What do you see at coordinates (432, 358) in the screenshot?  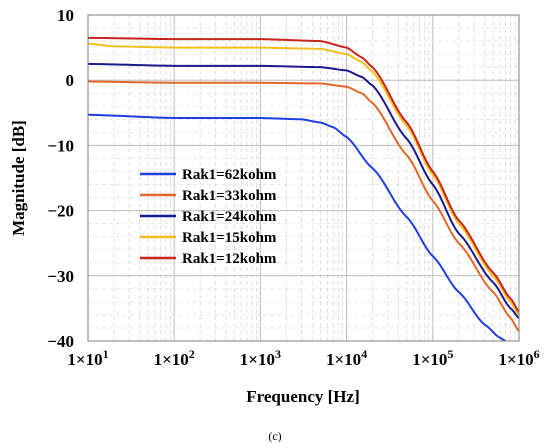 I see `x-tick-label: 1×10⁵` at bounding box center [432, 358].